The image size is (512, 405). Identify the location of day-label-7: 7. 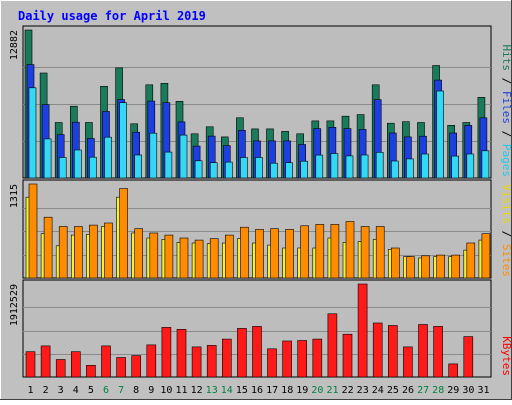
(121, 390).